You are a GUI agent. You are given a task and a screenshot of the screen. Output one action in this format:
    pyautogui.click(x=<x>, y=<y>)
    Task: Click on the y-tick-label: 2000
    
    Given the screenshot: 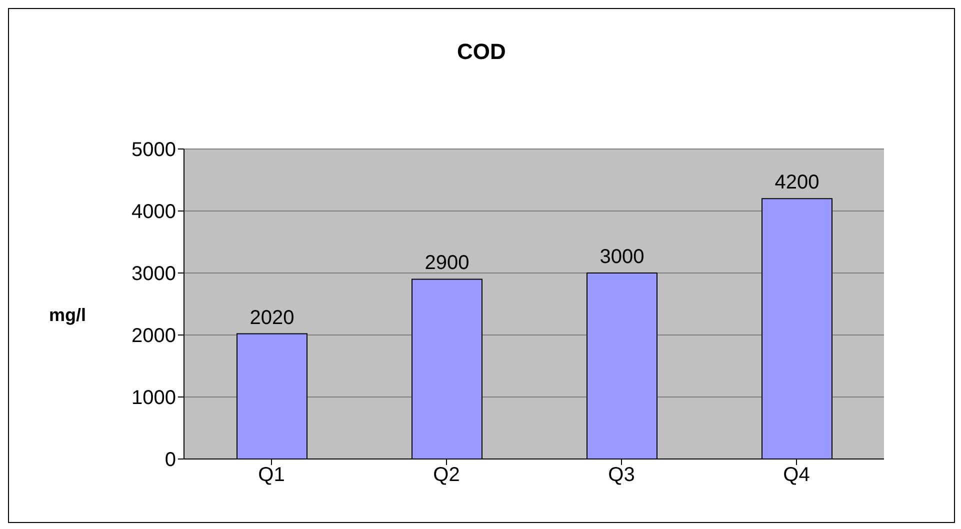 What is the action you would take?
    pyautogui.click(x=154, y=336)
    